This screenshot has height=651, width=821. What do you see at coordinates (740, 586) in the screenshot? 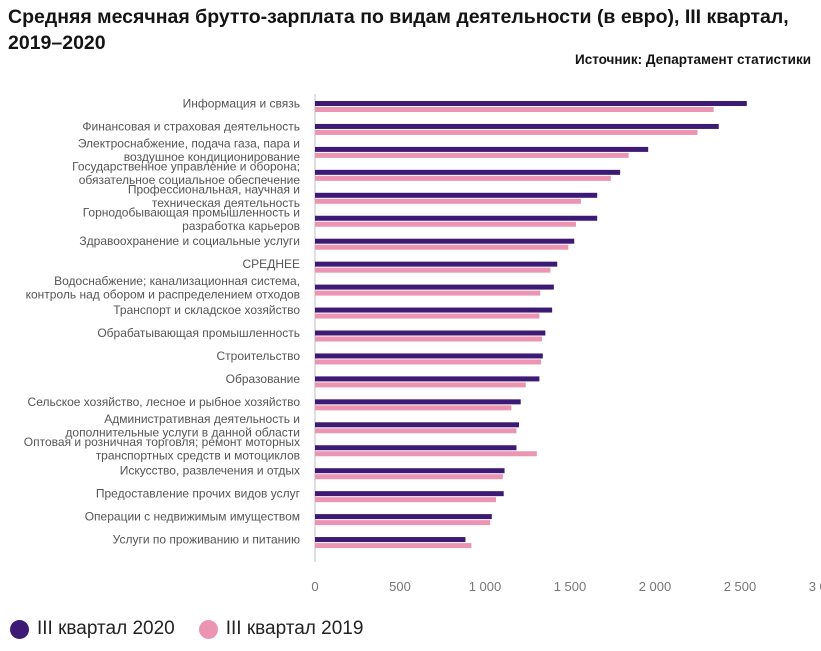
I see `x-tick-label: 2 500` at bounding box center [740, 586].